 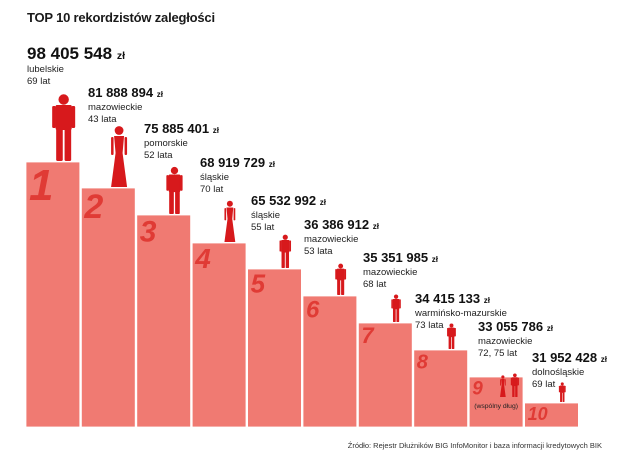 What do you see at coordinates (368, 335) in the screenshot?
I see `rank-label-7: 7` at bounding box center [368, 335].